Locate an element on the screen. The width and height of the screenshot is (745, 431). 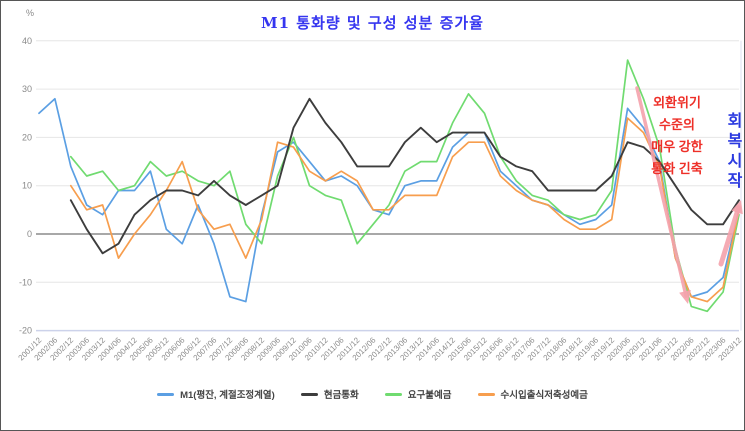
legend-label-m1: M1(평잔, 계절조정계열) is located at coordinates (227, 395).